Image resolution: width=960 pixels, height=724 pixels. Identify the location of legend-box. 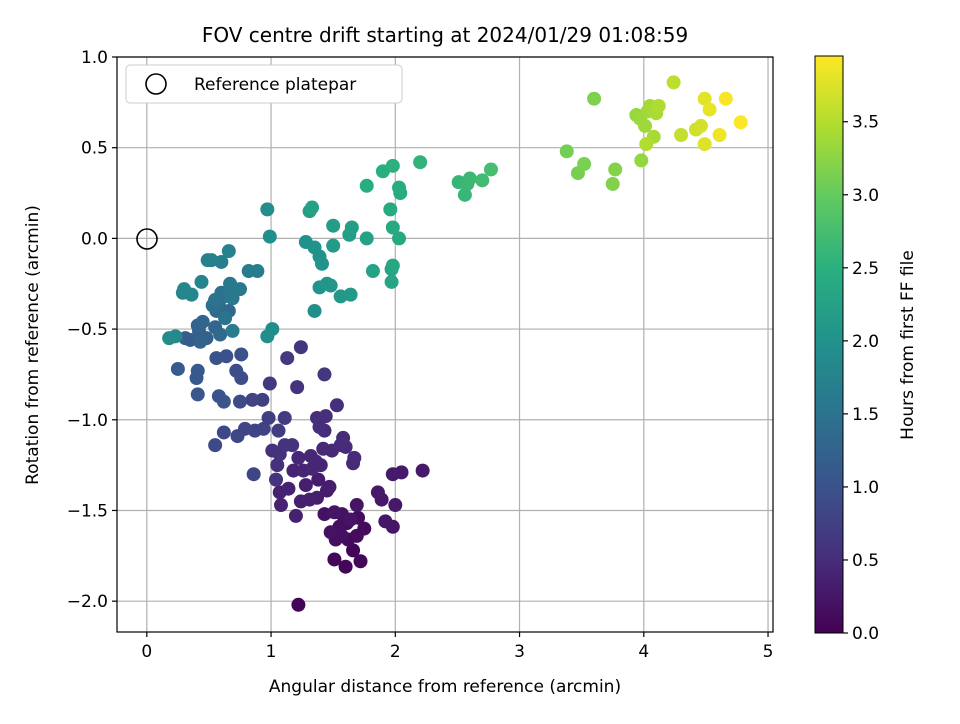
(264, 84).